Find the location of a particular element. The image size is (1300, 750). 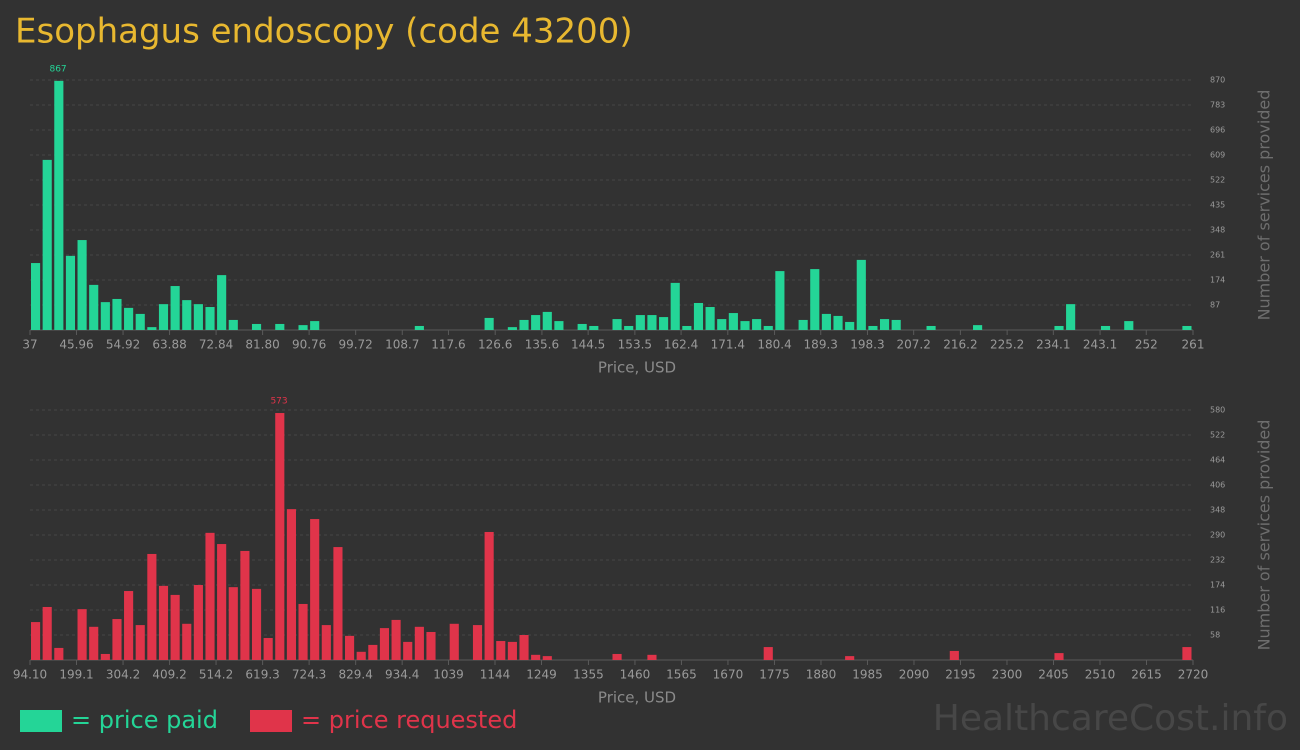

x-tick-label: 94.10 is located at coordinates (30, 675).